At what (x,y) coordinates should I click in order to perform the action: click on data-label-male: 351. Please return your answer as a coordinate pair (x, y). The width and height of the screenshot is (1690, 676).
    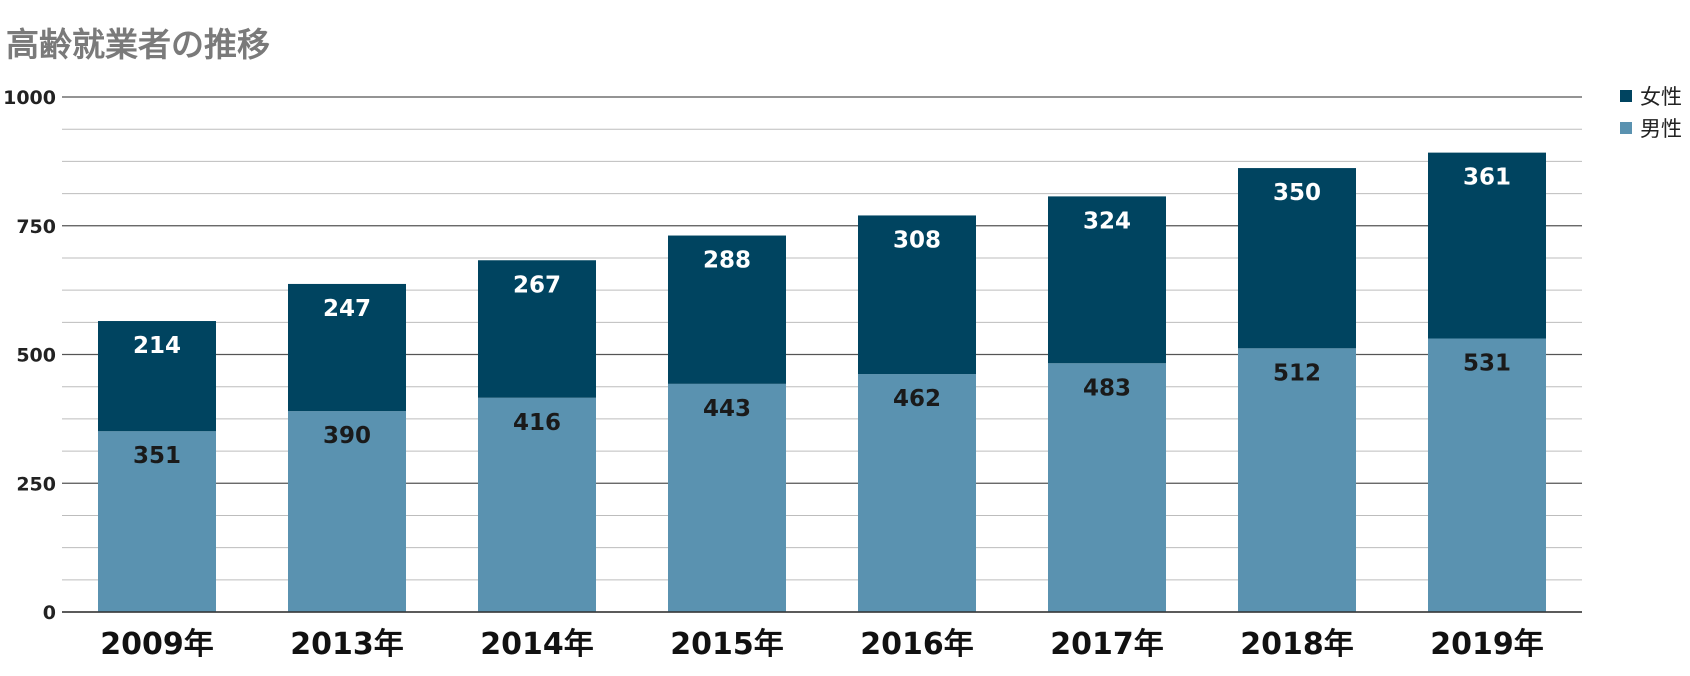
    Looking at the image, I should click on (157, 456).